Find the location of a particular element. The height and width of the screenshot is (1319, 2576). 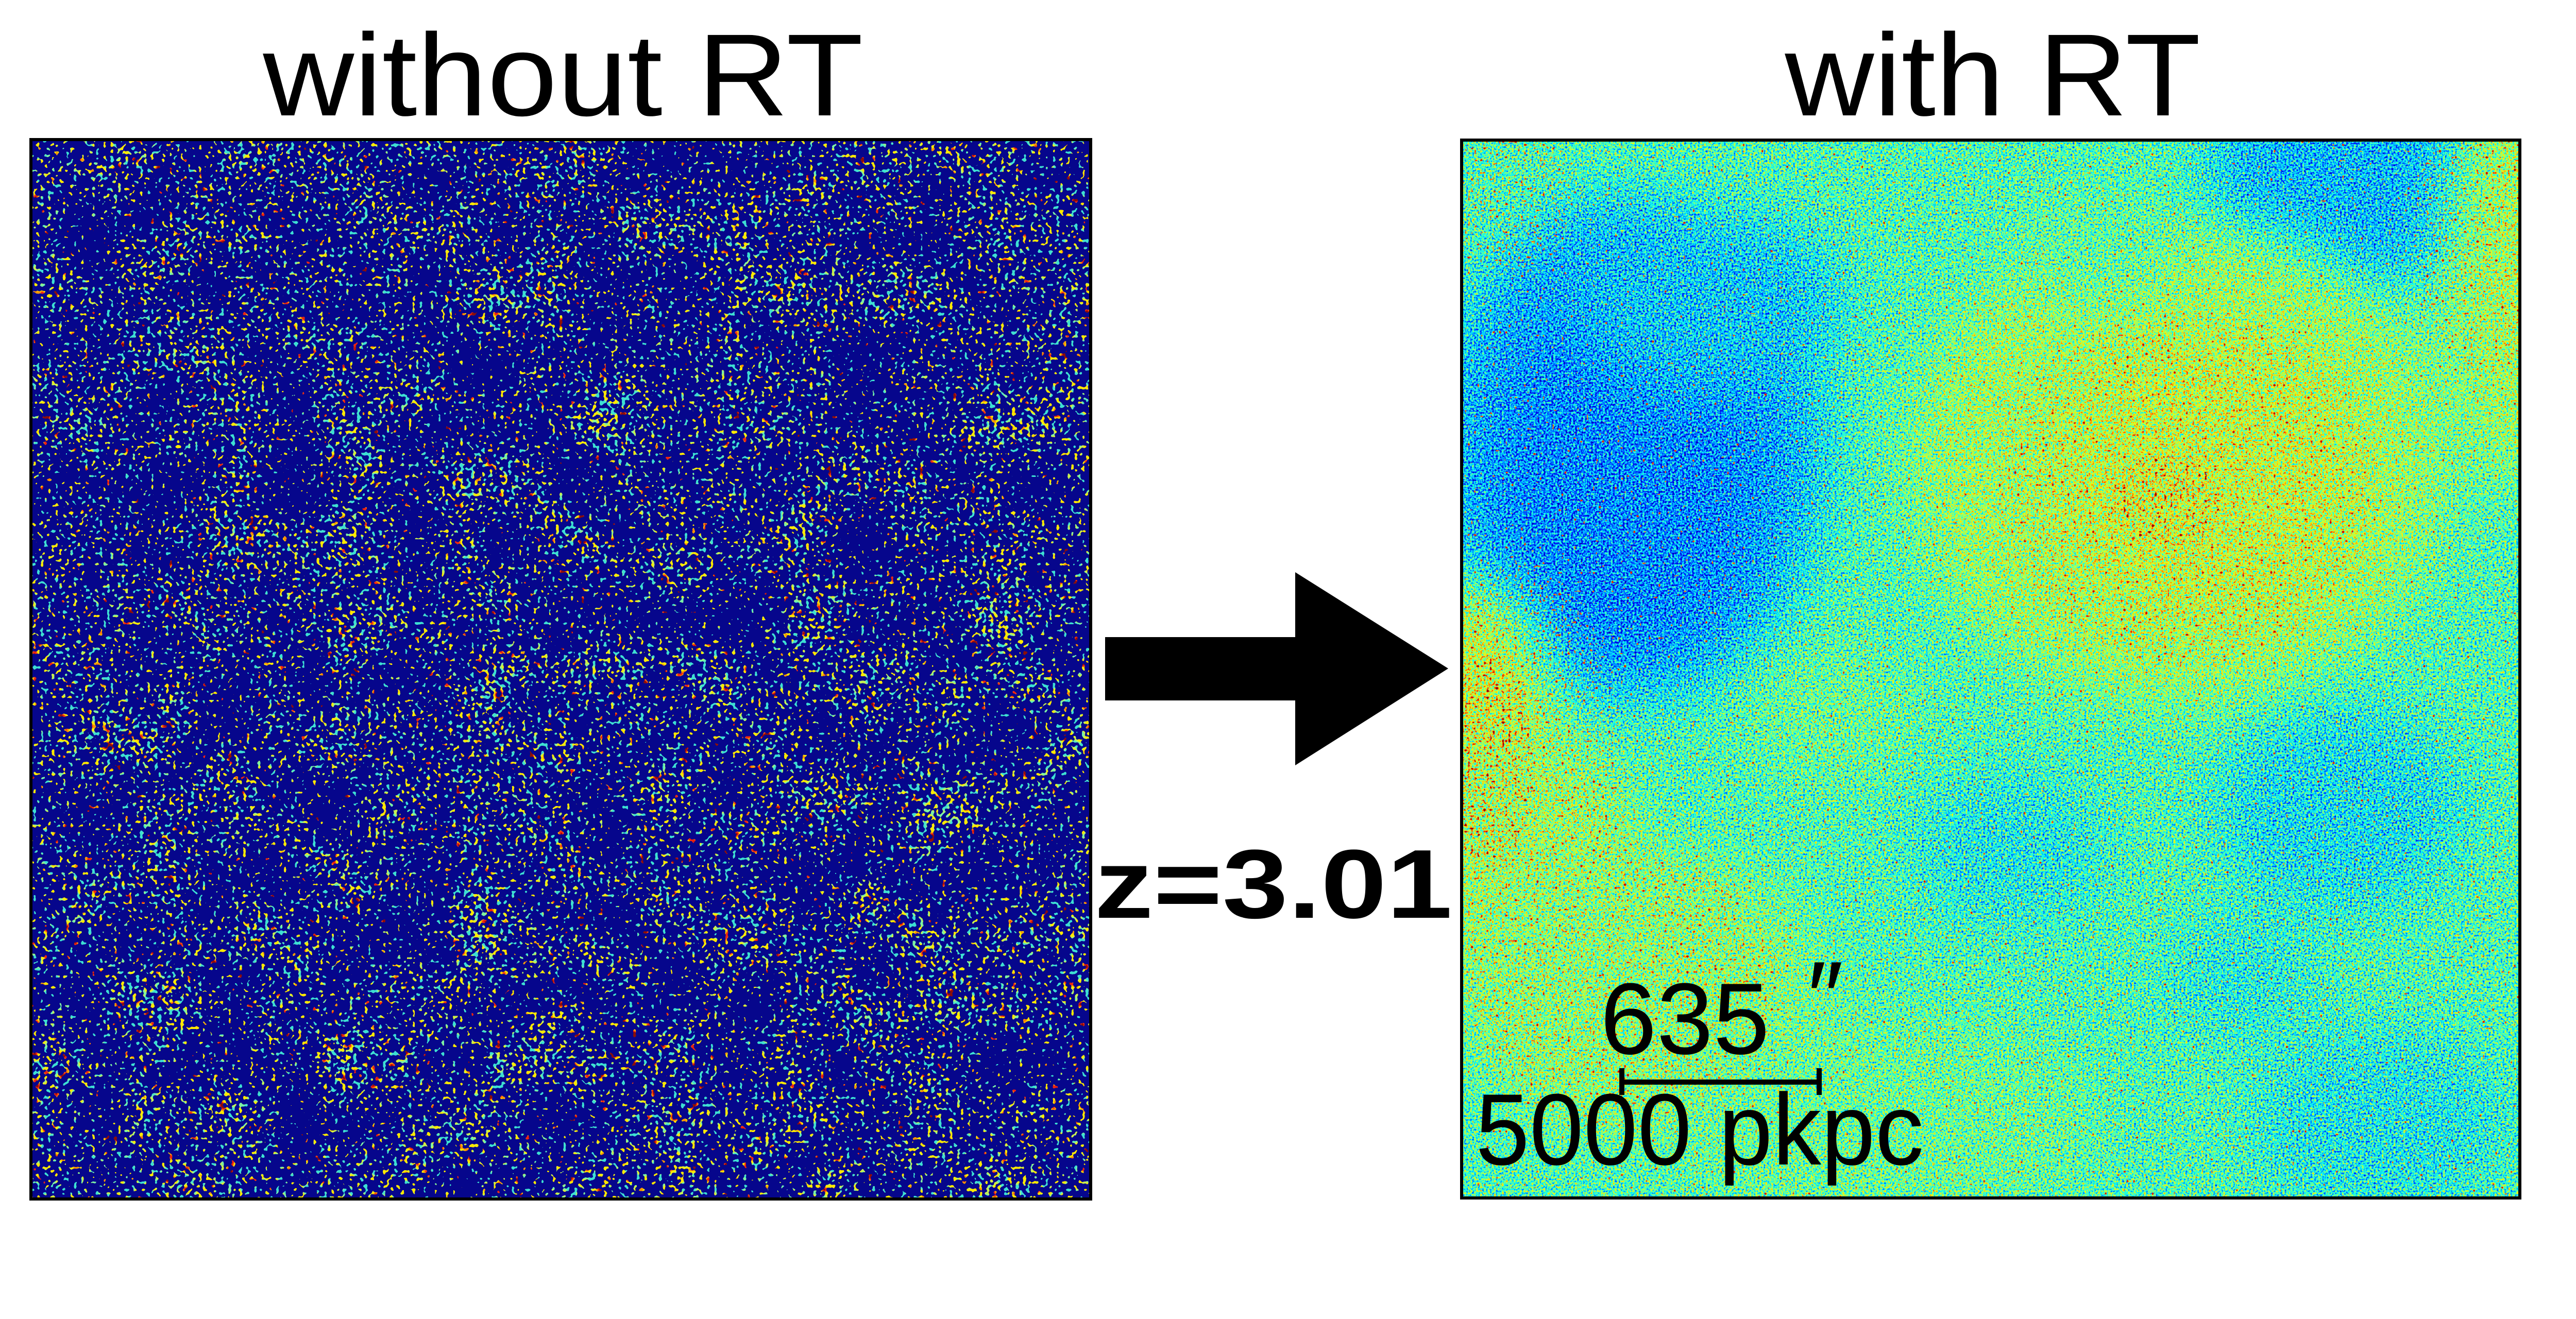

svg-text: without RT is located at coordinates (562, 75).